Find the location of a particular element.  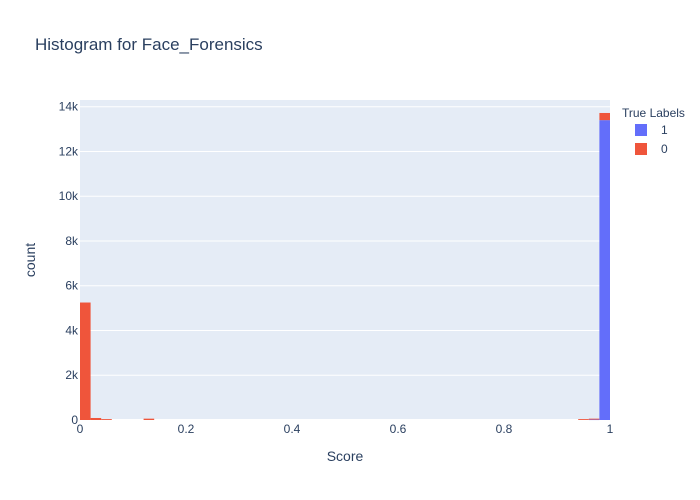

x-tick-label: 0.2 is located at coordinates (186, 429).